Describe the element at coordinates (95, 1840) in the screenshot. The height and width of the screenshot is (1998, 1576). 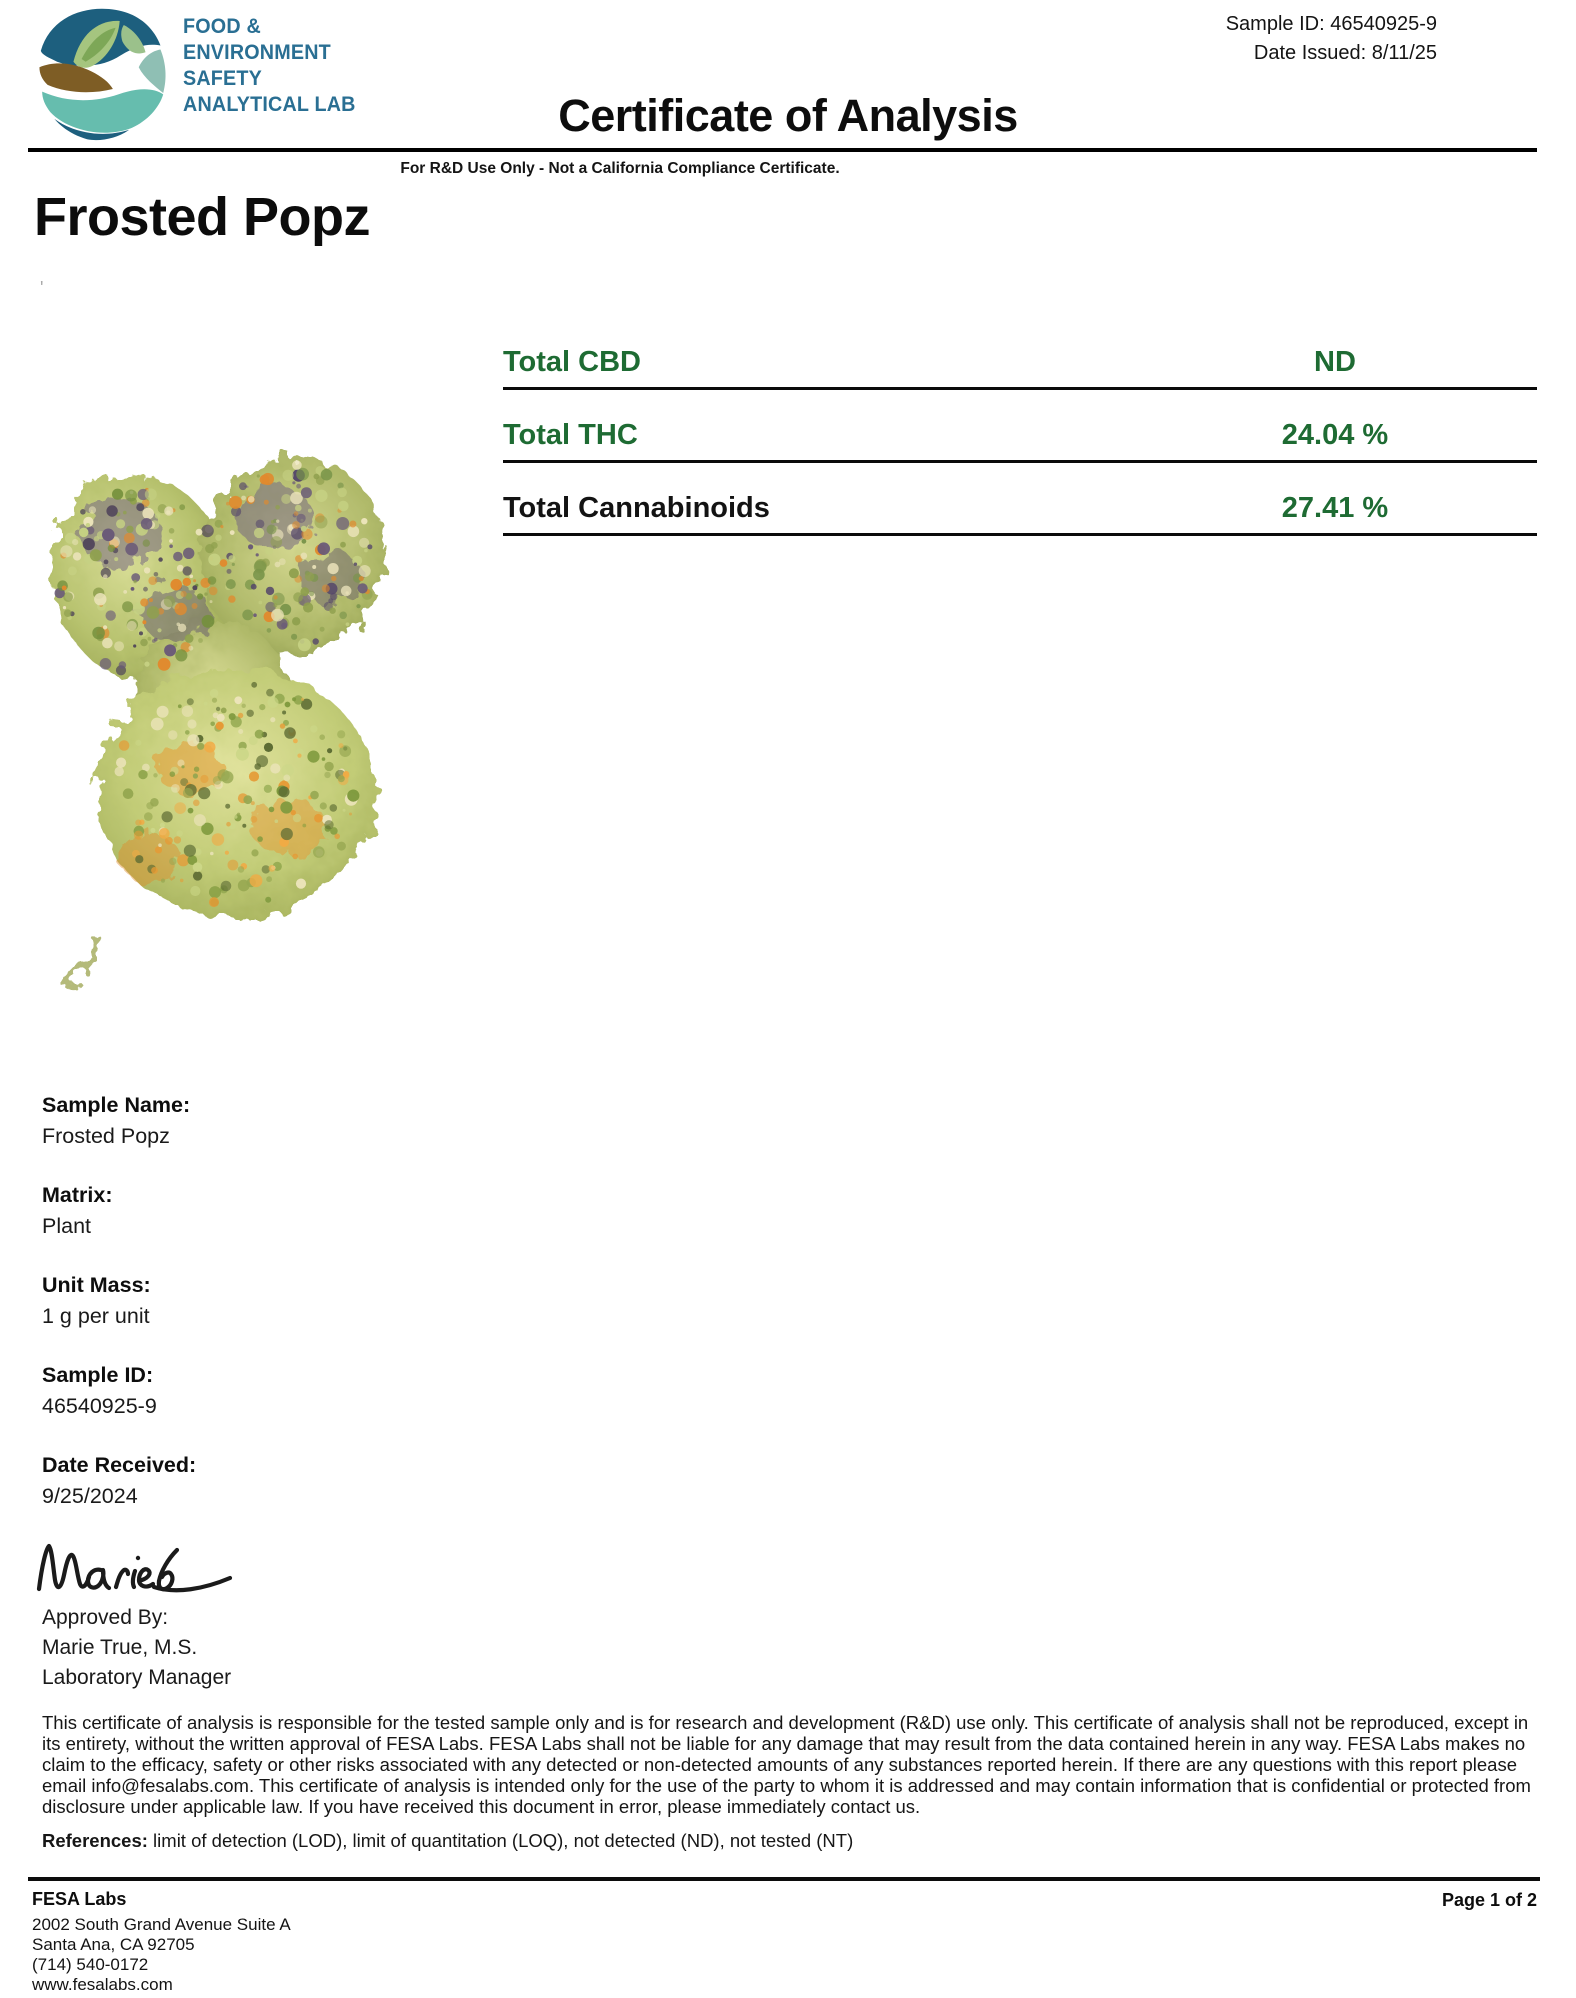
I see `references-label: References:` at that location.